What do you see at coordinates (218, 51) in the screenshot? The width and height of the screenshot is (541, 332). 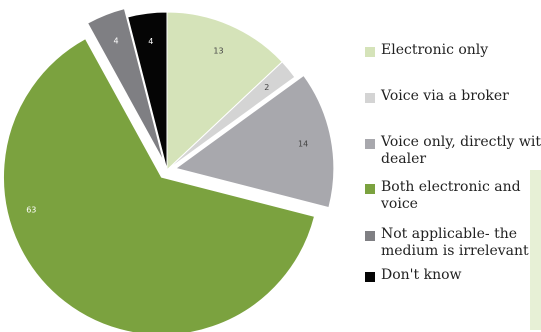 I see `pie-data-label-0: 13` at bounding box center [218, 51].